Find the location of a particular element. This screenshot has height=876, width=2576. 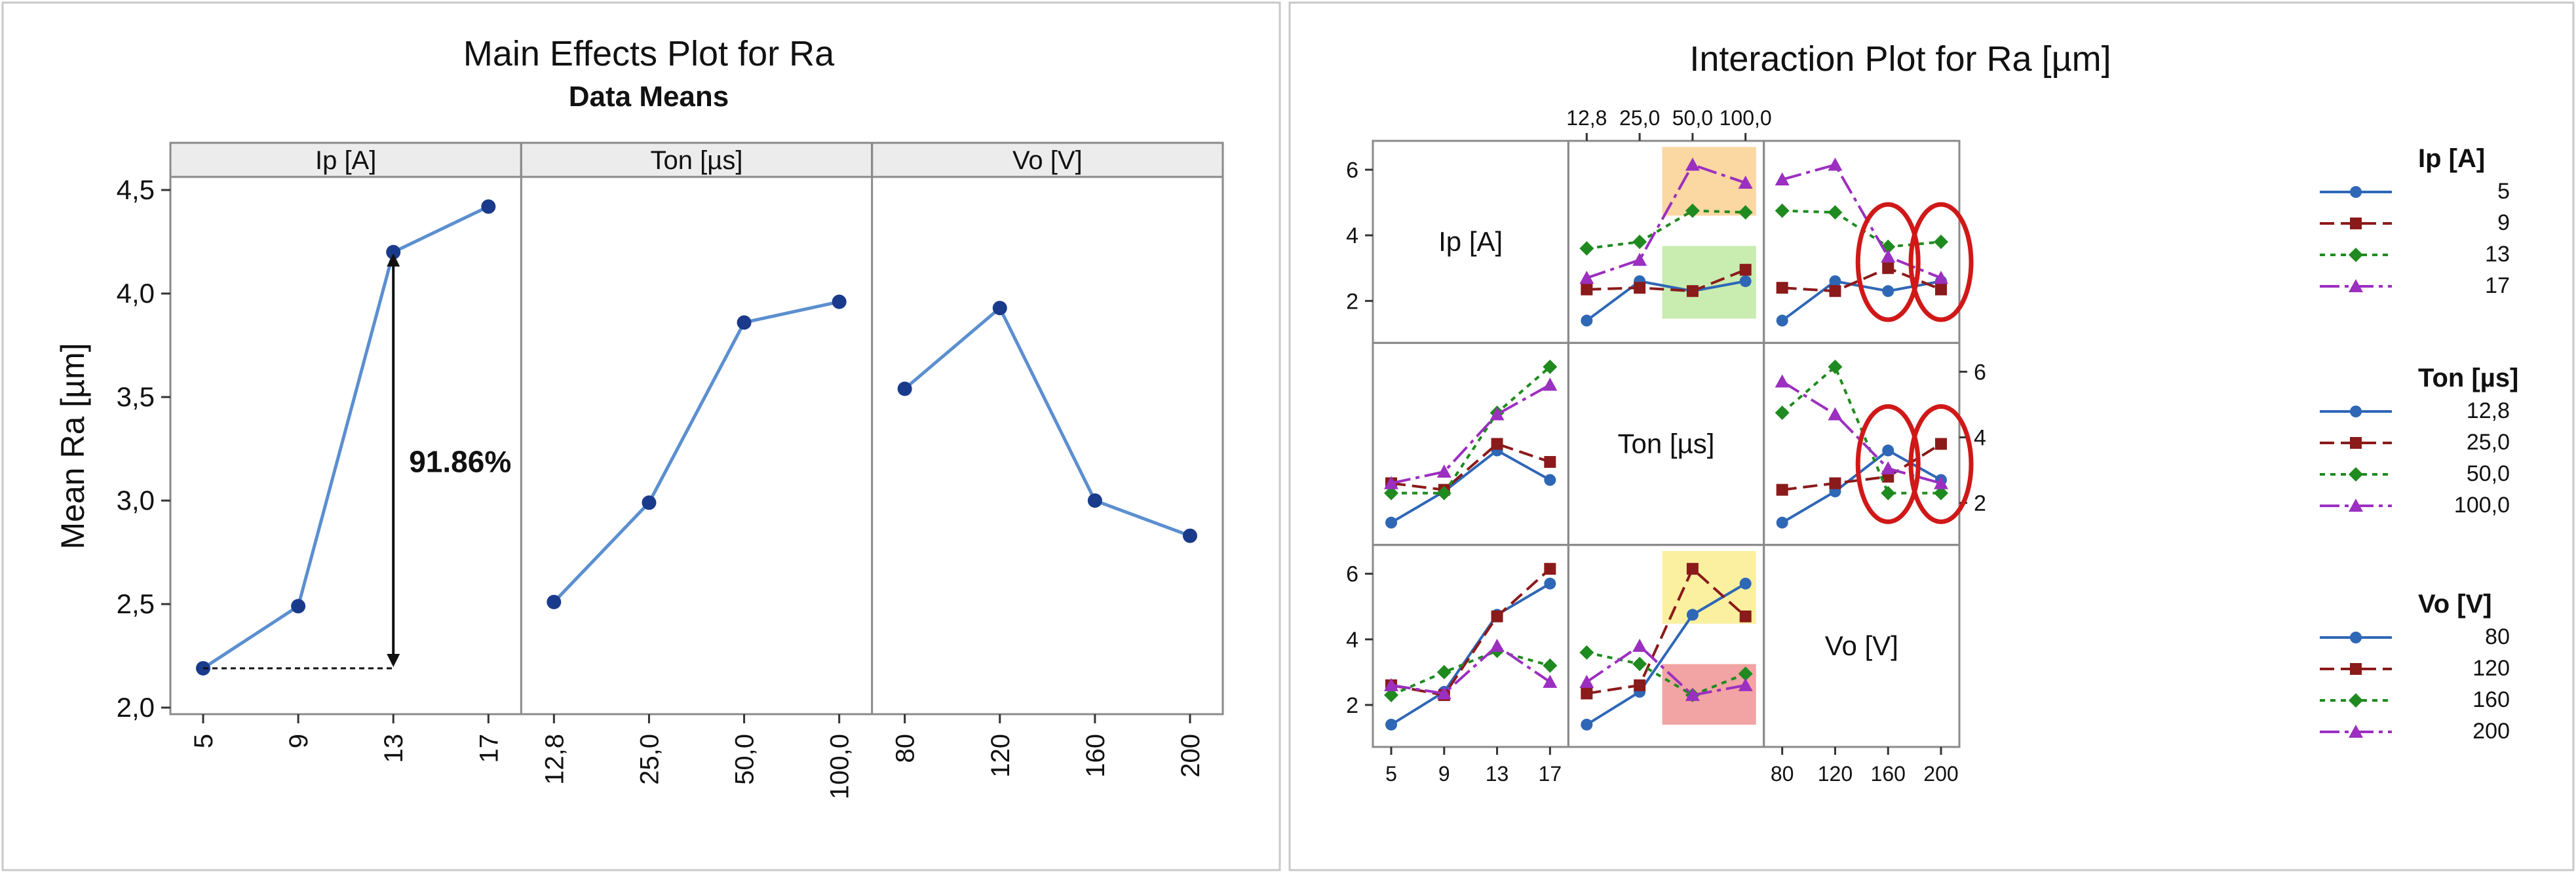

legend-label-2-2: 160 is located at coordinates (2491, 699).